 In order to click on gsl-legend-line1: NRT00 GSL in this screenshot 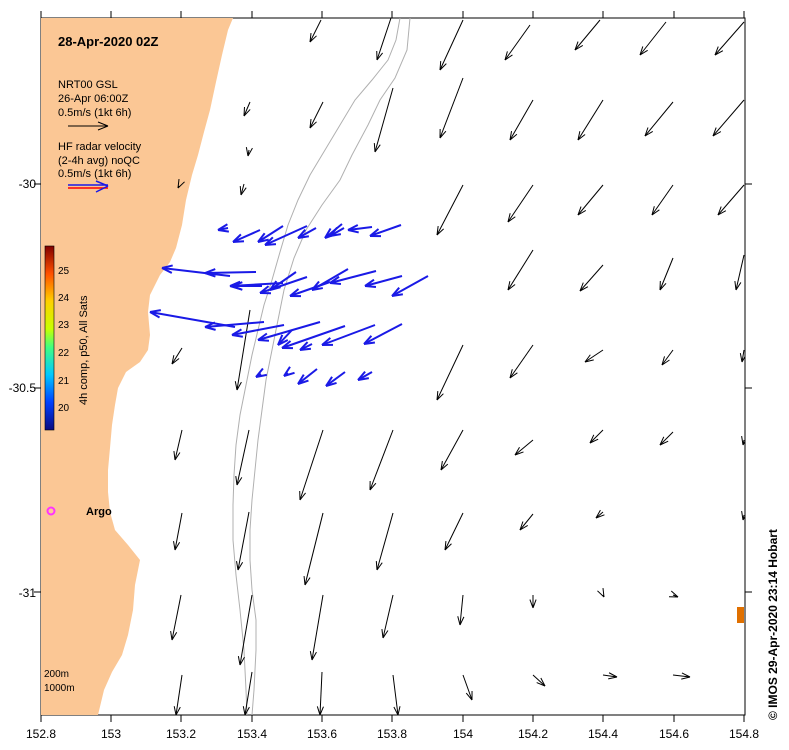, I will do `click(88, 85)`.